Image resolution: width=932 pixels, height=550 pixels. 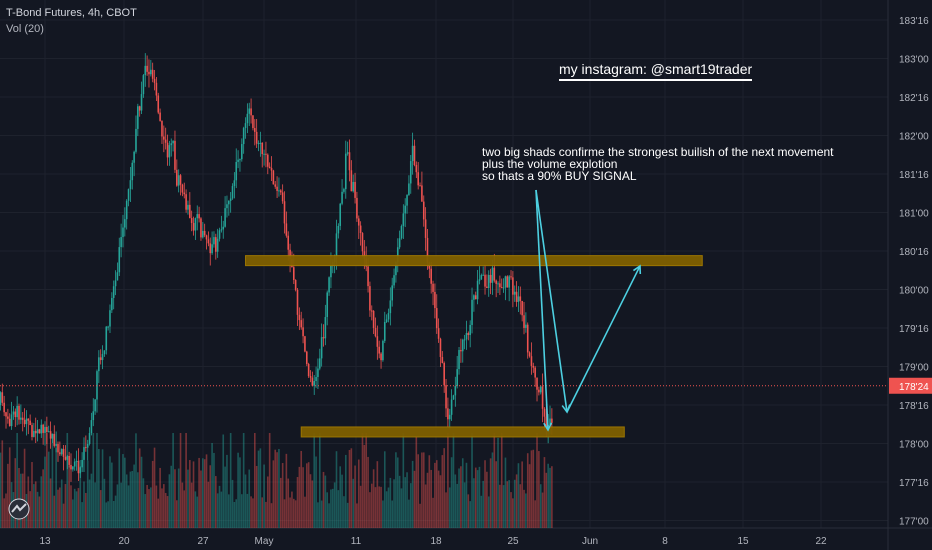 I want to click on time-tick-label: 22, so click(x=821, y=541).